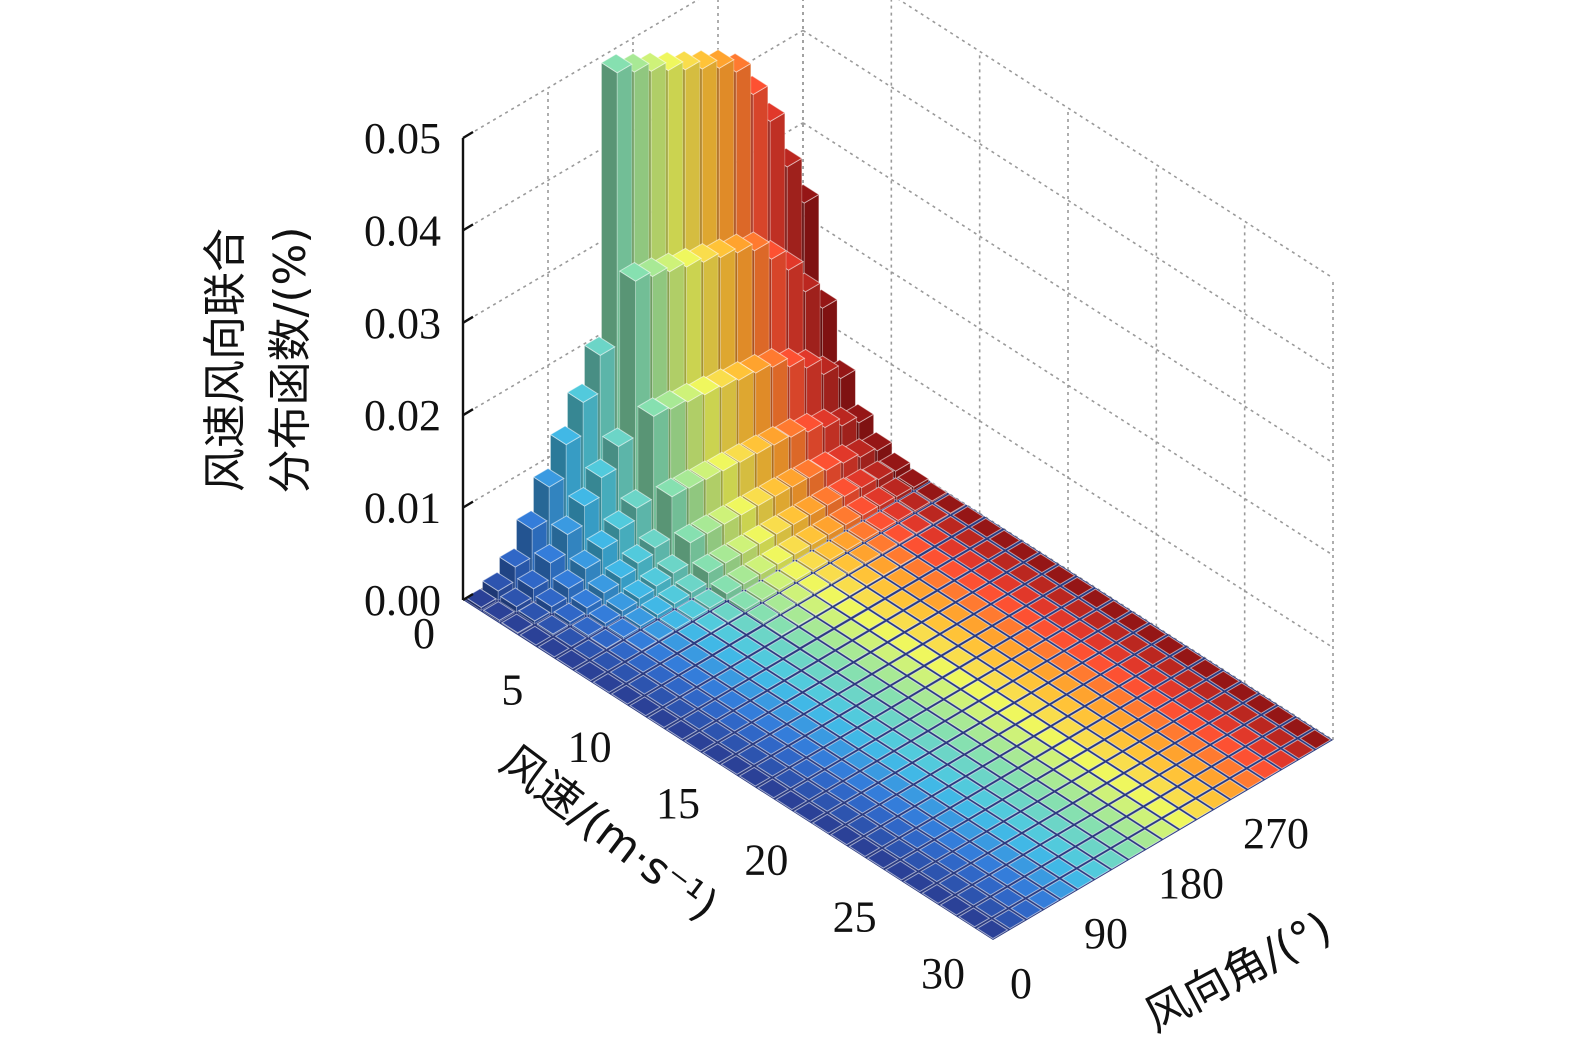  Describe the element at coordinates (424, 633) in the screenshot. I see `speed-tick-label: 0` at that location.